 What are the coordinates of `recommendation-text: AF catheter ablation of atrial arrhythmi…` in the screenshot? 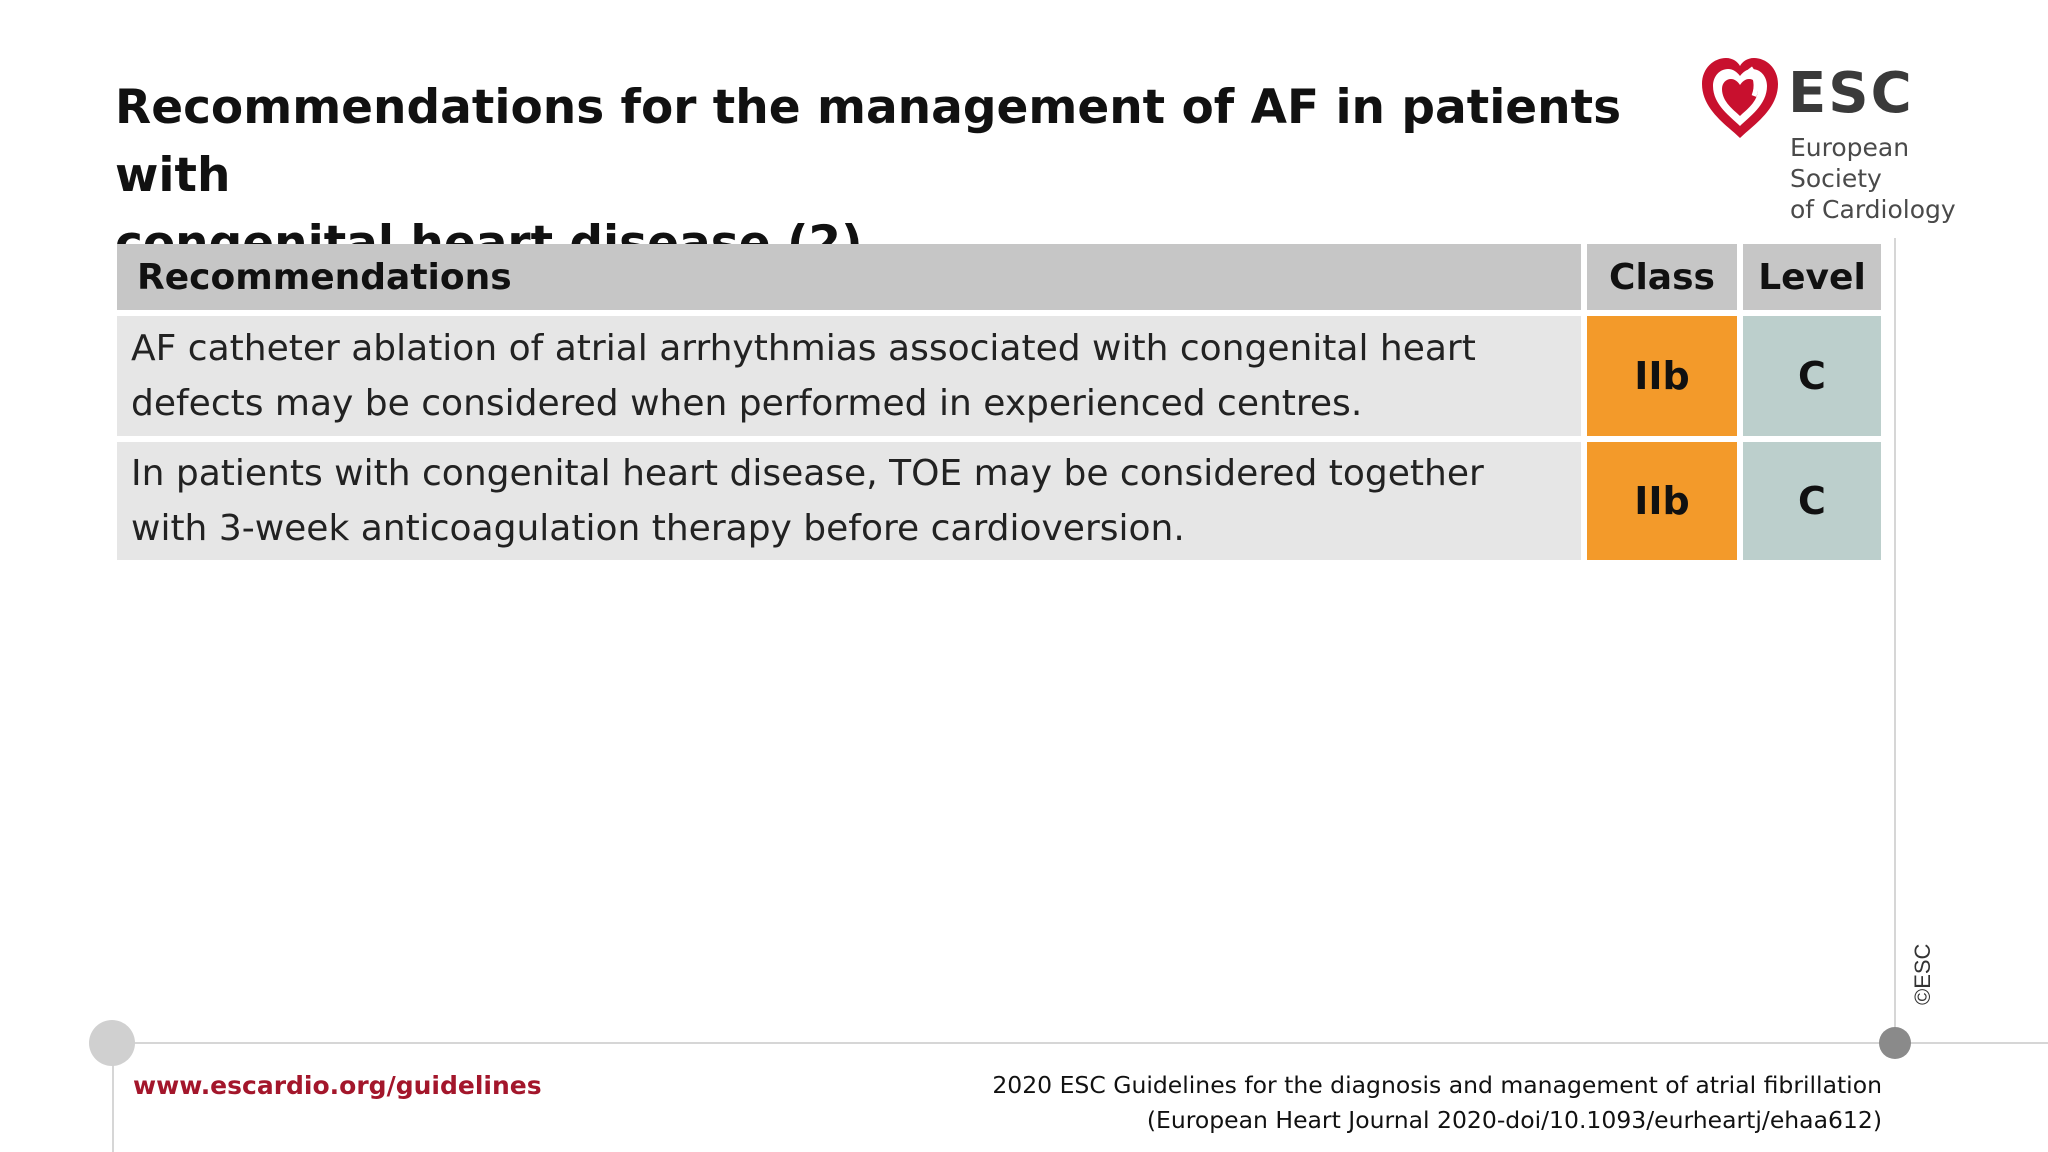 It's located at (803, 376).